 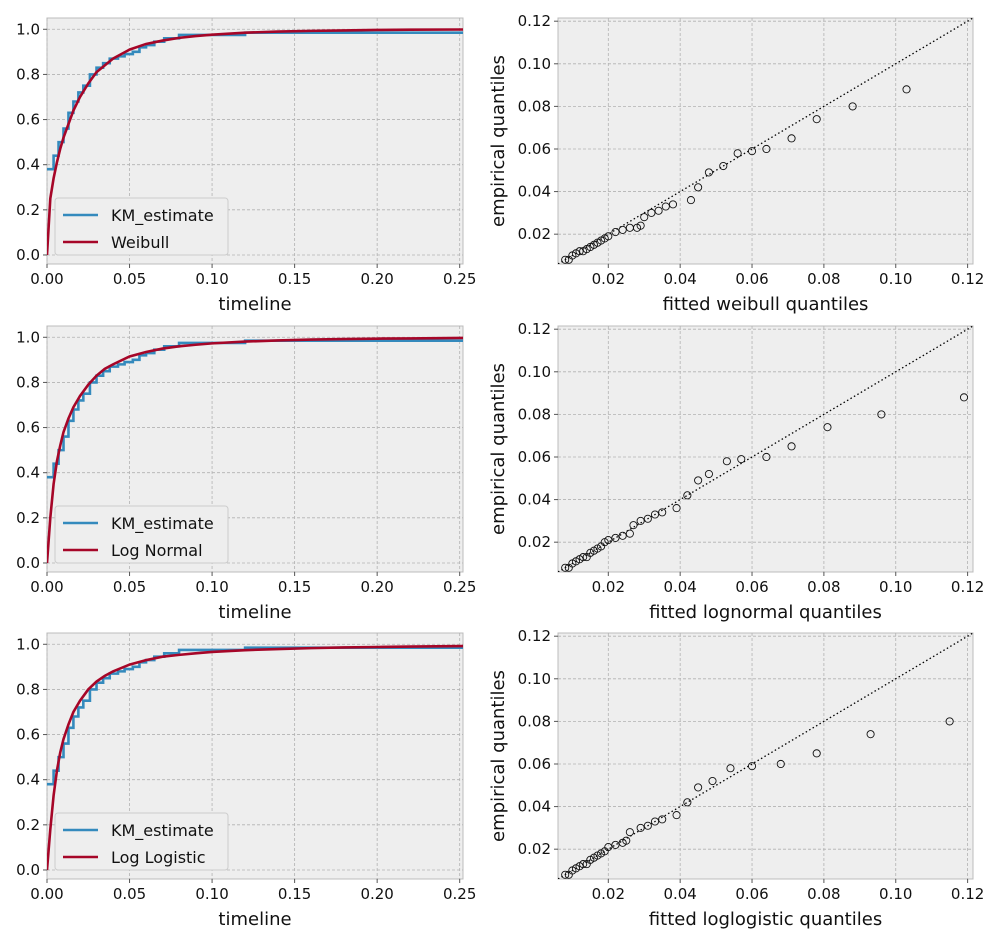 I want to click on y-tick-label: 0.06, so click(x=534, y=457).